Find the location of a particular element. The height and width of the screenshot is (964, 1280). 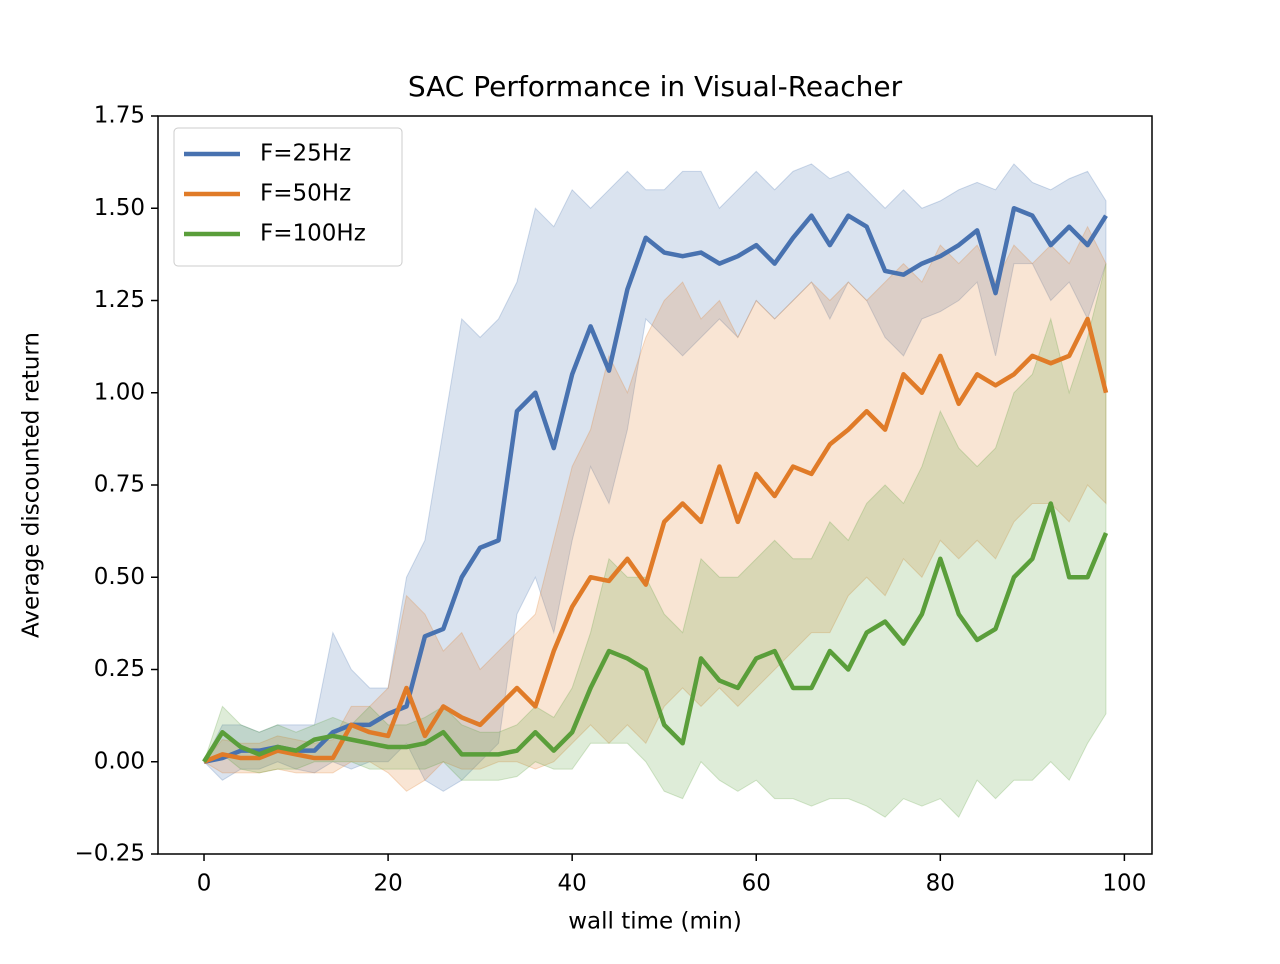

y-tick-label: 1.25 is located at coordinates (119, 300).